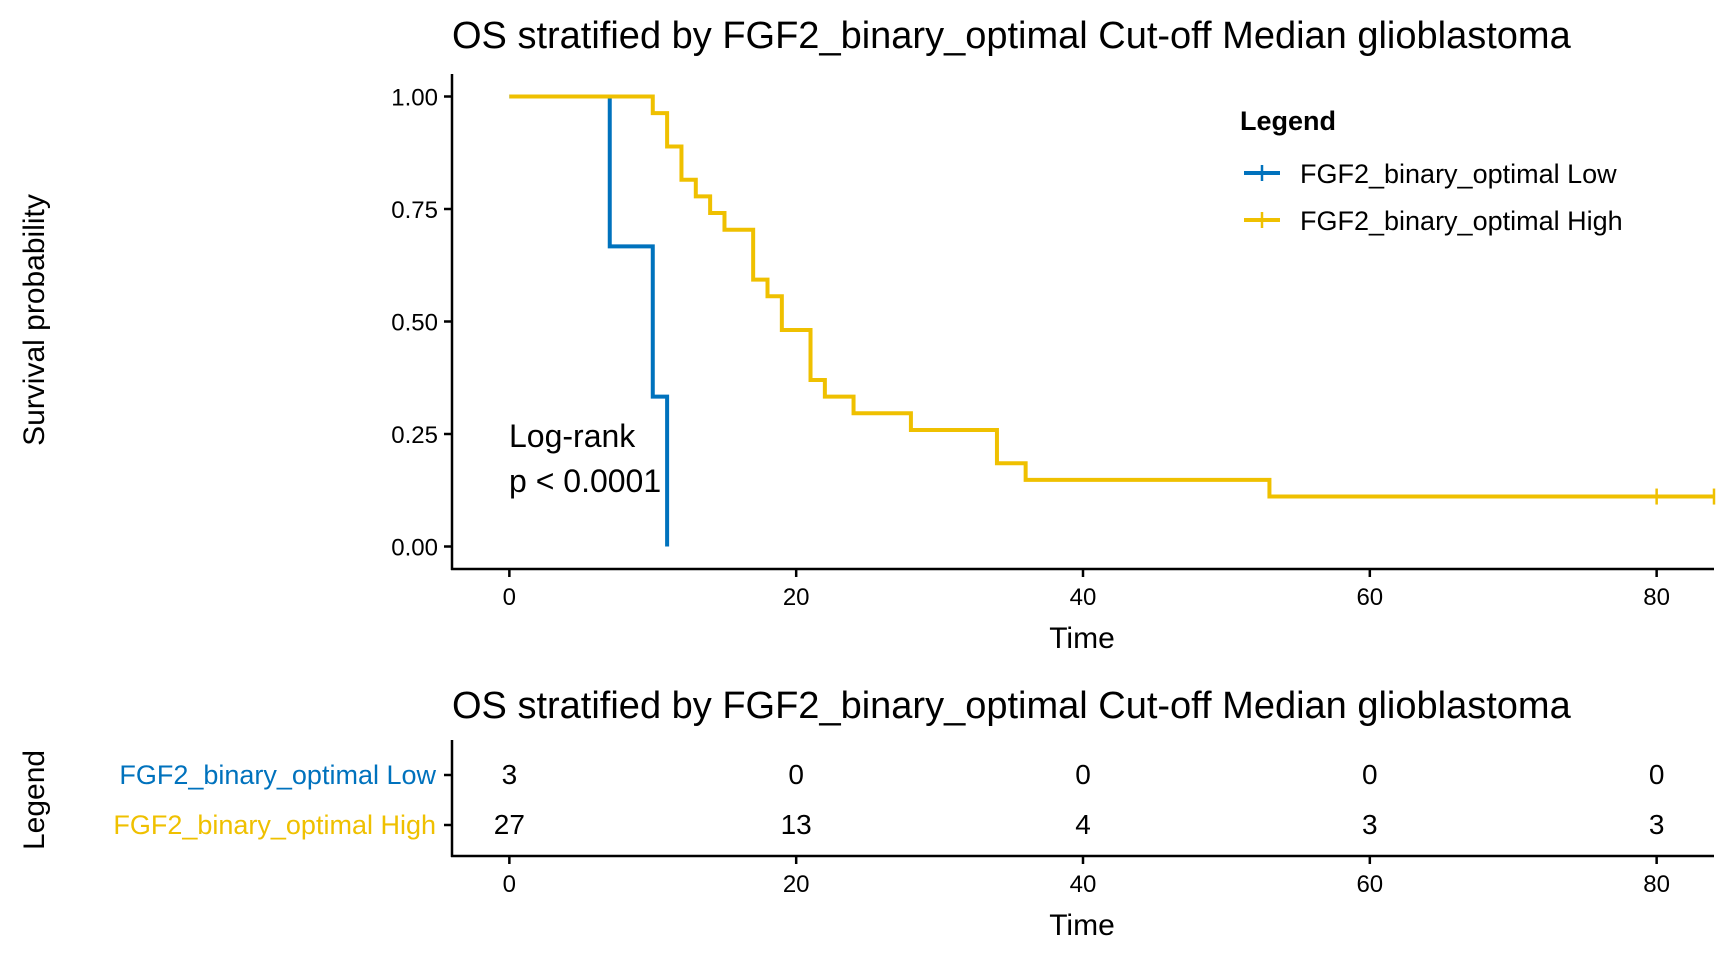 This screenshot has width=1728, height=960. I want to click on risk-row-label-high: FGF2_binary_optimal High, so click(274, 825).